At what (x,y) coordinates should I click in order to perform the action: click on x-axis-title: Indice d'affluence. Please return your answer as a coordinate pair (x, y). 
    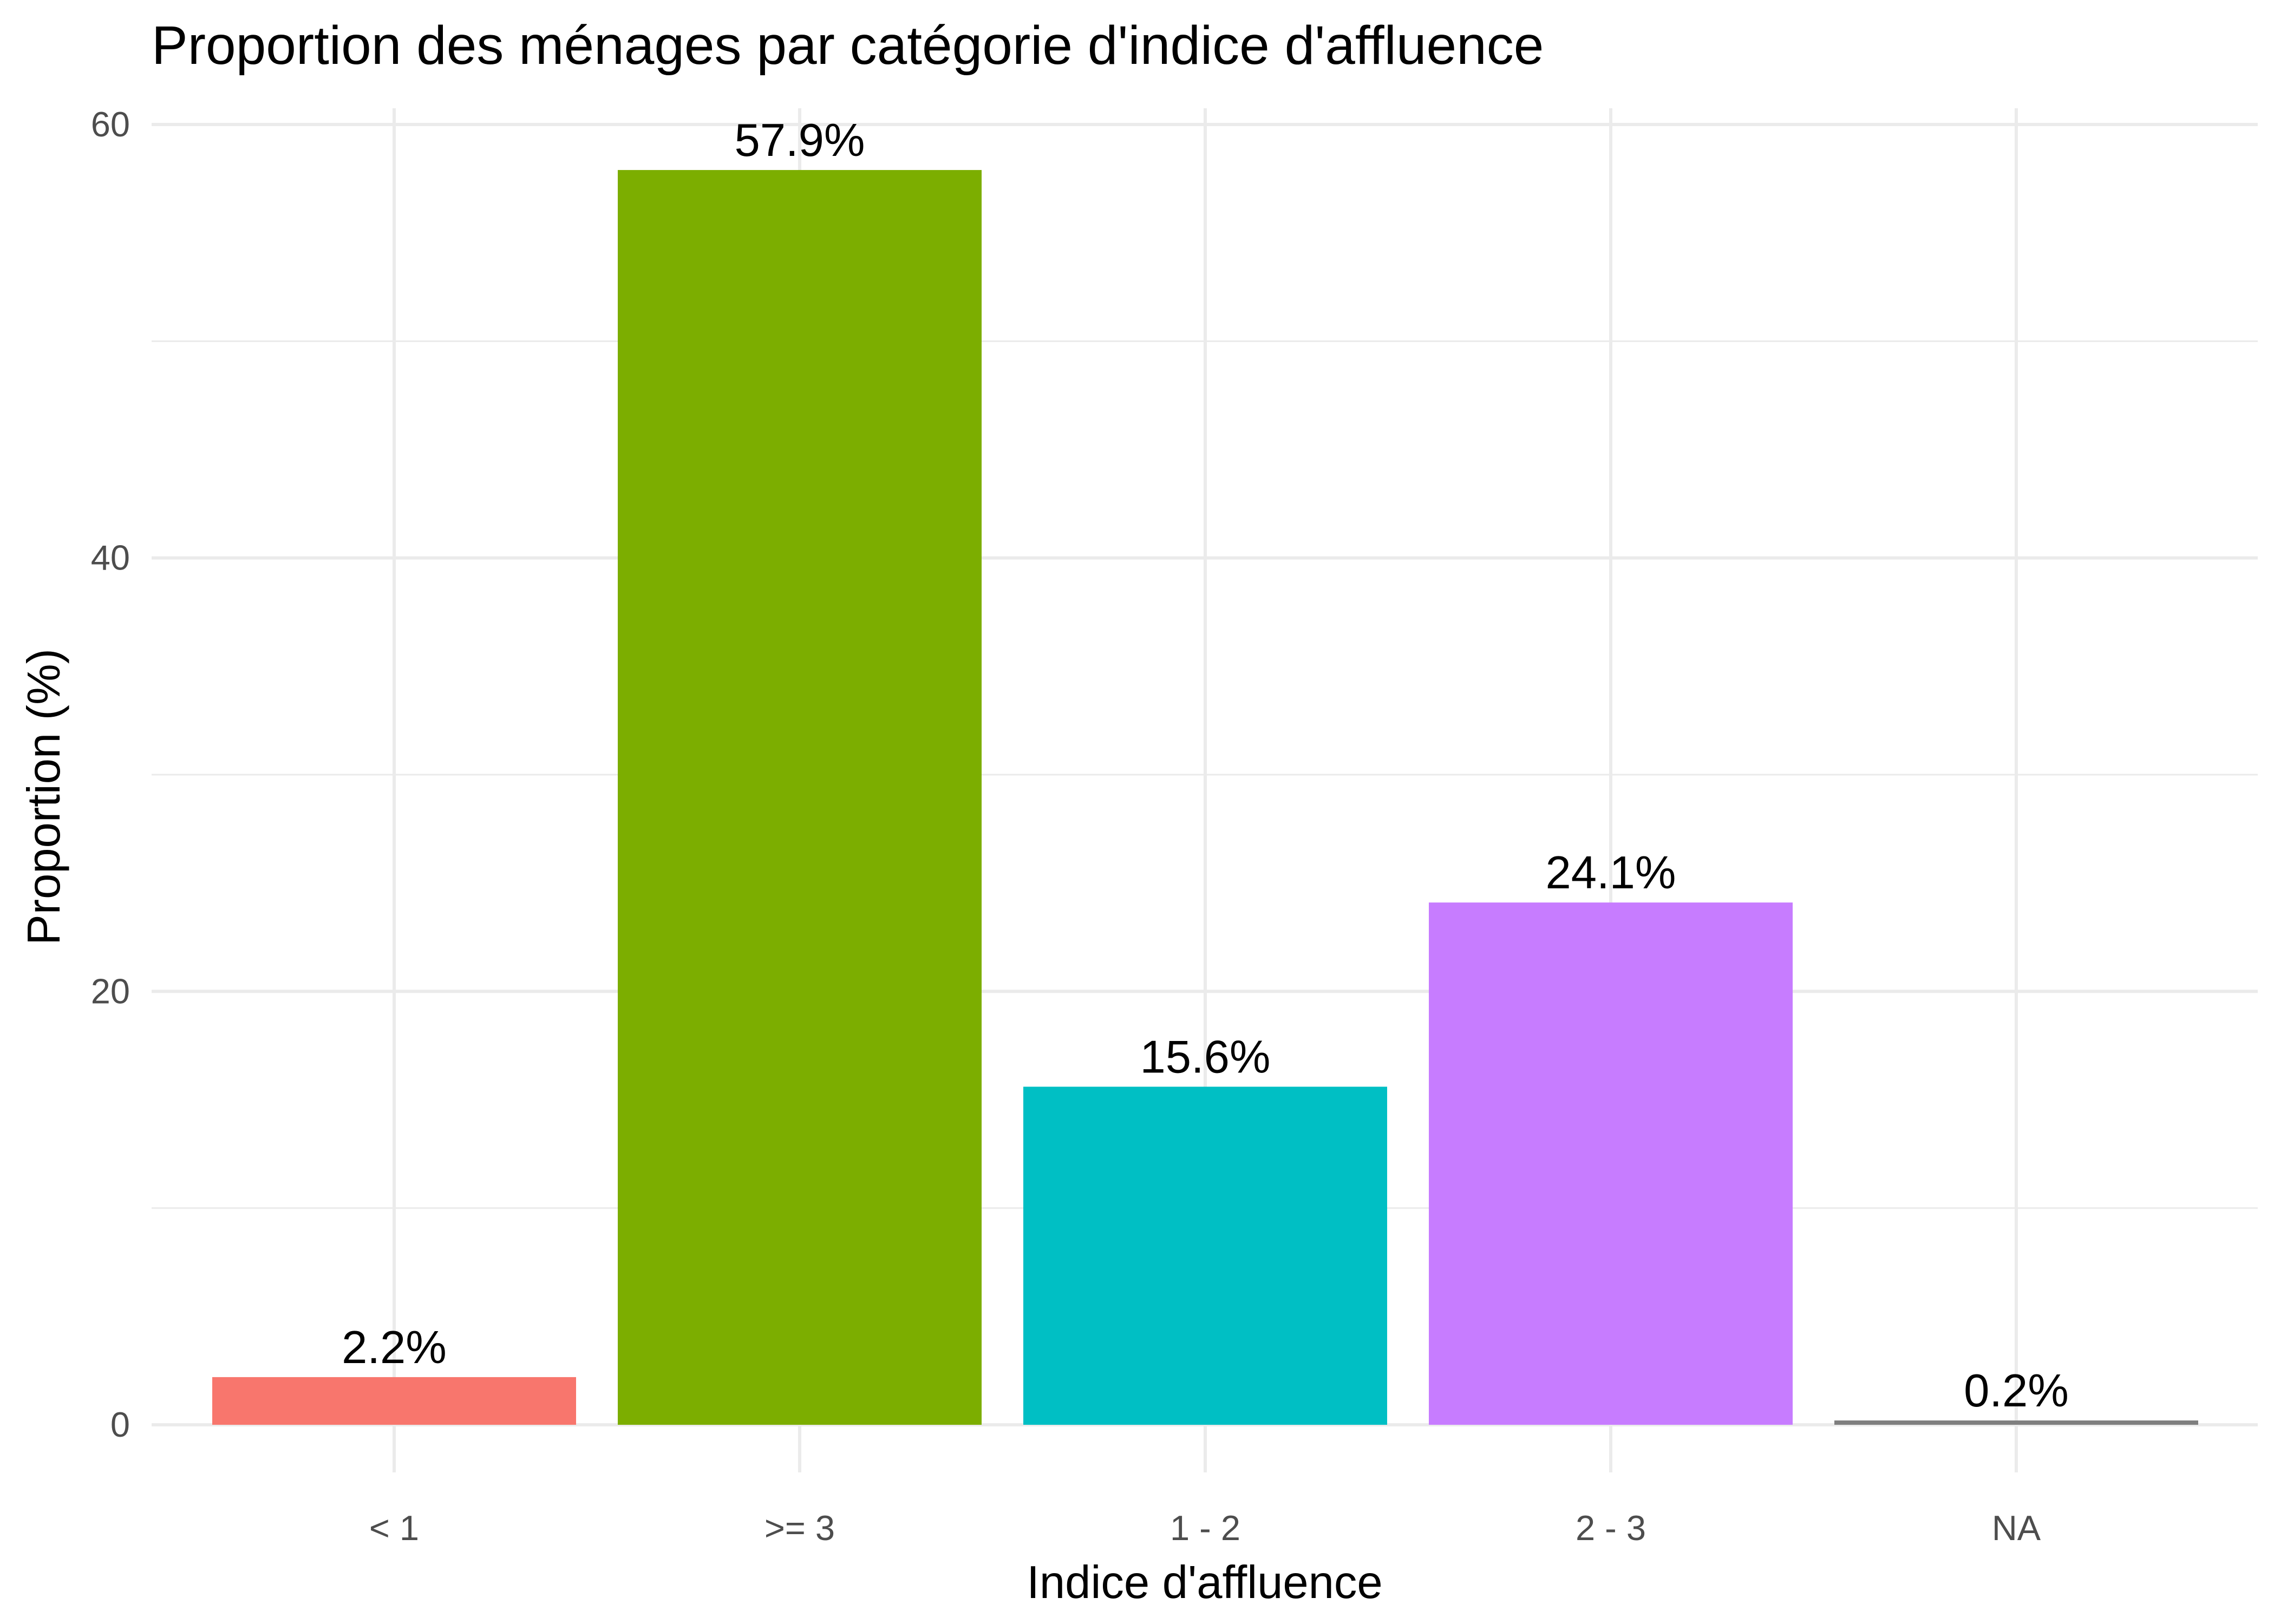
    Looking at the image, I should click on (1204, 1582).